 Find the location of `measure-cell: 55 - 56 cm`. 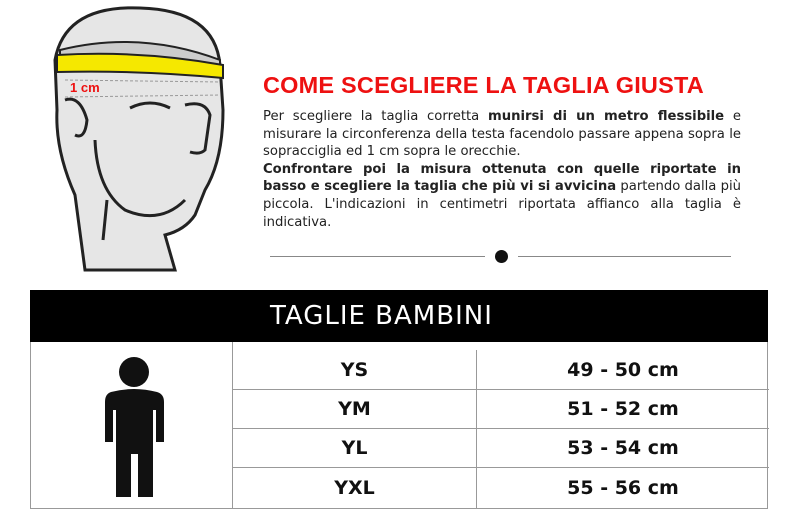

measure-cell: 55 - 56 cm is located at coordinates (623, 487).